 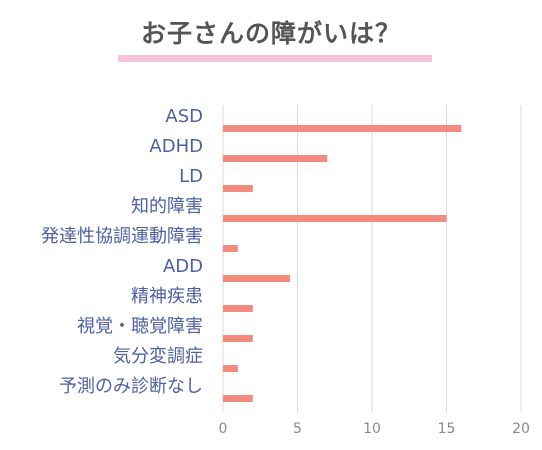 I want to click on category-label: 知的障害, so click(x=167, y=206).